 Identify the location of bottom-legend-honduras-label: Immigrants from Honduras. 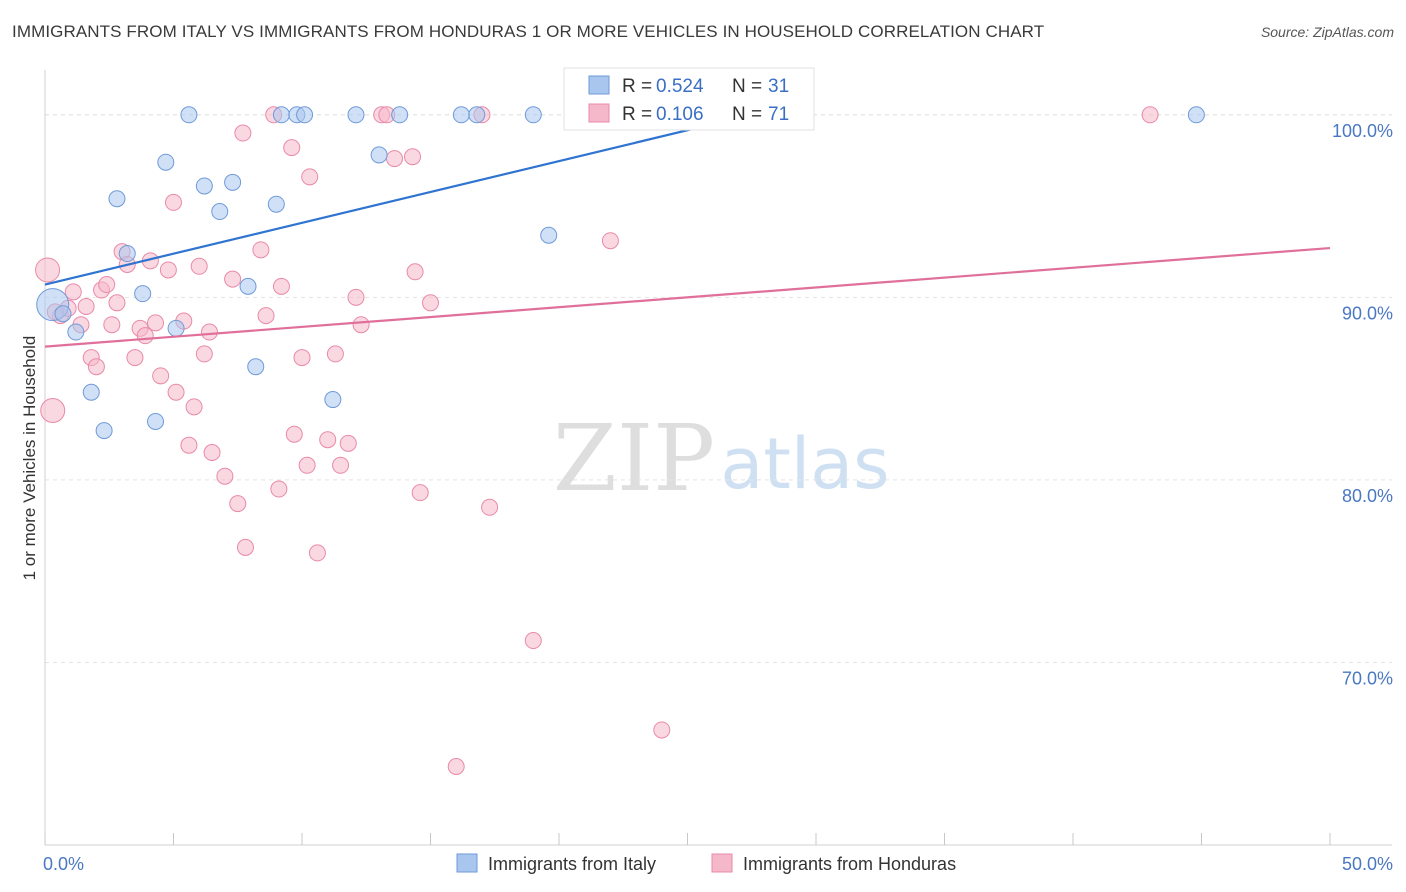
(849, 864).